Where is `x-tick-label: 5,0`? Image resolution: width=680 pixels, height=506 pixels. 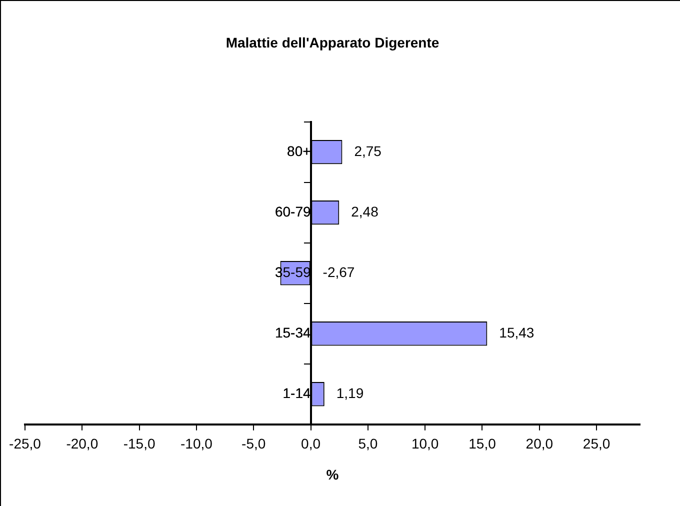 x-tick-label: 5,0 is located at coordinates (368, 444).